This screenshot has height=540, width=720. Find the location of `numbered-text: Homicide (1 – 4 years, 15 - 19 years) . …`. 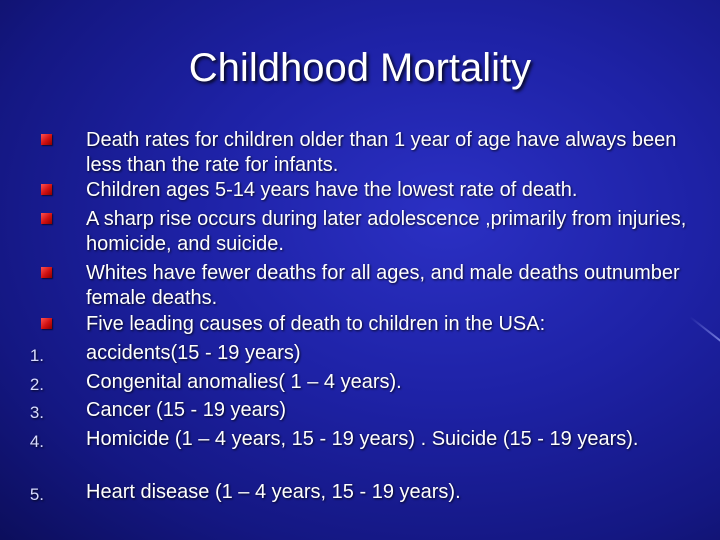

numbered-text: Homicide (1 – 4 years, 15 - 19 years) . … is located at coordinates (362, 439).